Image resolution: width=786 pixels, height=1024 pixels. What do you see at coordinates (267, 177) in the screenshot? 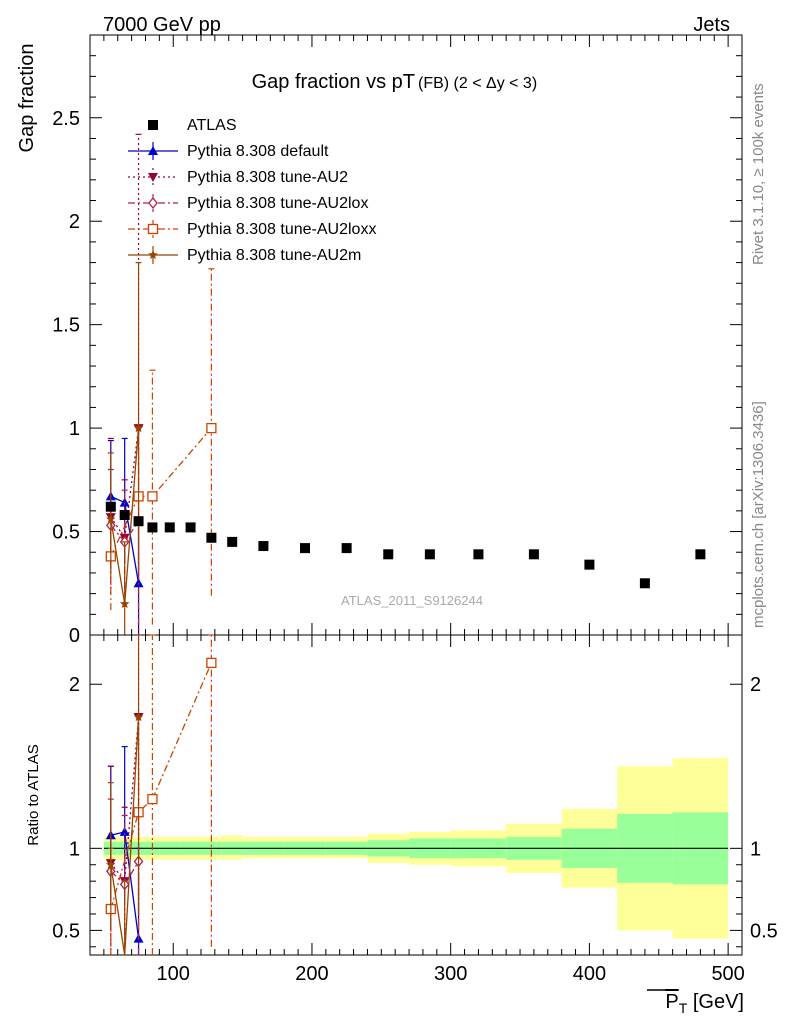
I see `legend-label-au2: Pythia 8.308 tune-AU2` at bounding box center [267, 177].